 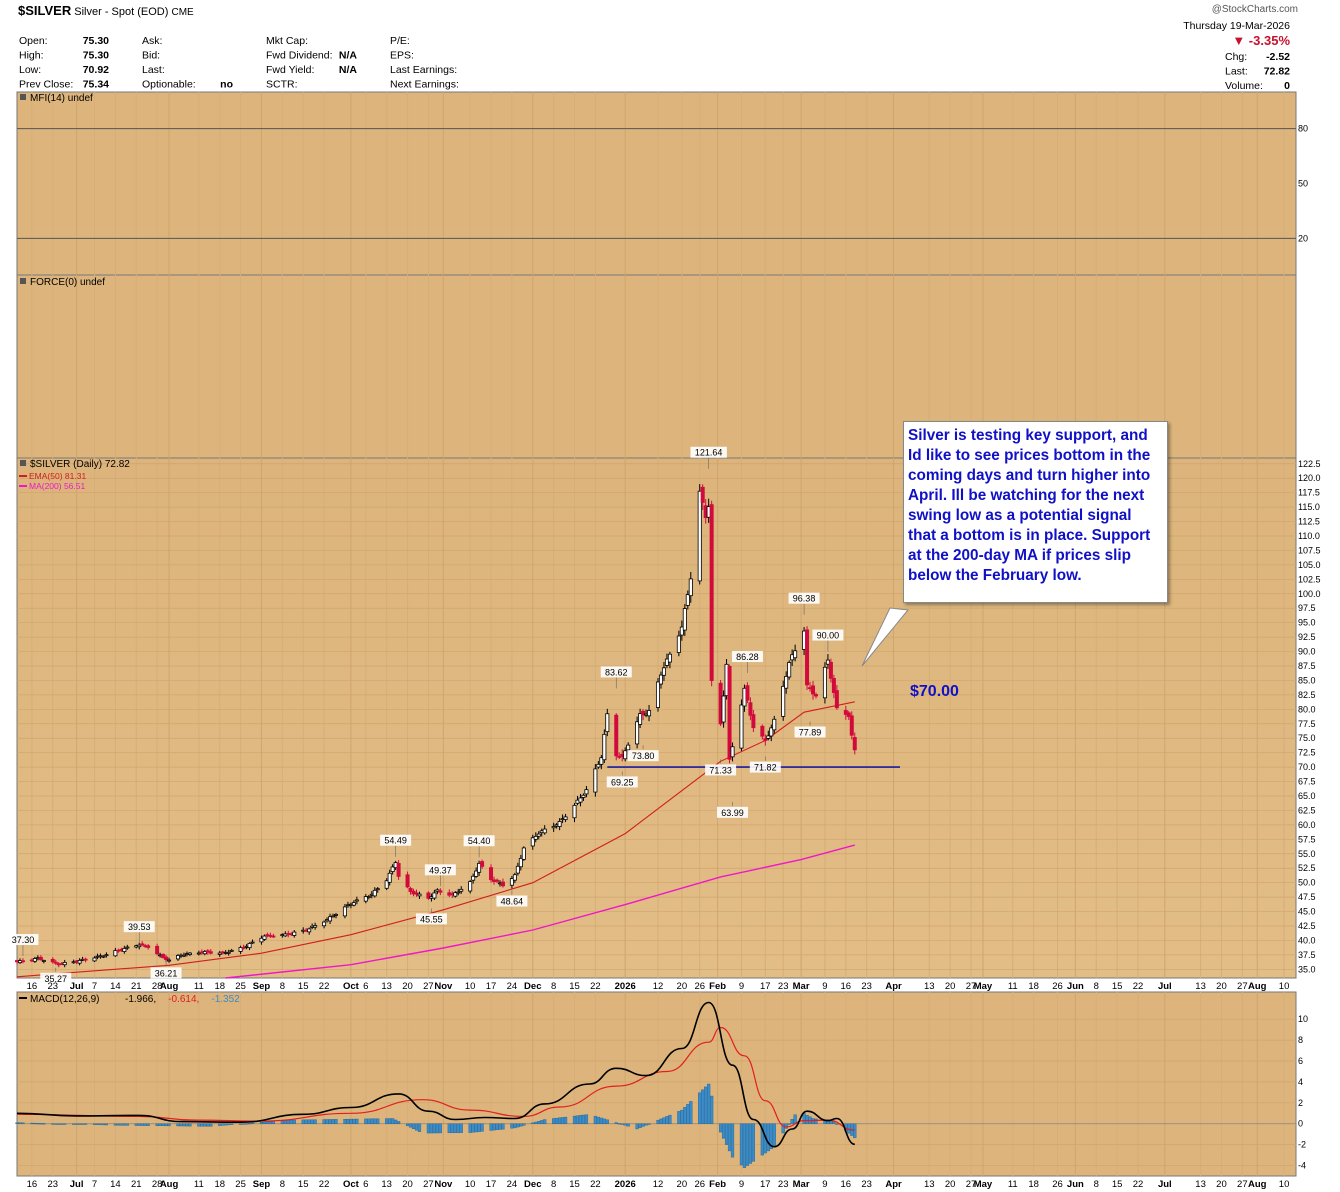 What do you see at coordinates (1075, 986) in the screenshot?
I see `x-tick-top-48: Jun` at bounding box center [1075, 986].